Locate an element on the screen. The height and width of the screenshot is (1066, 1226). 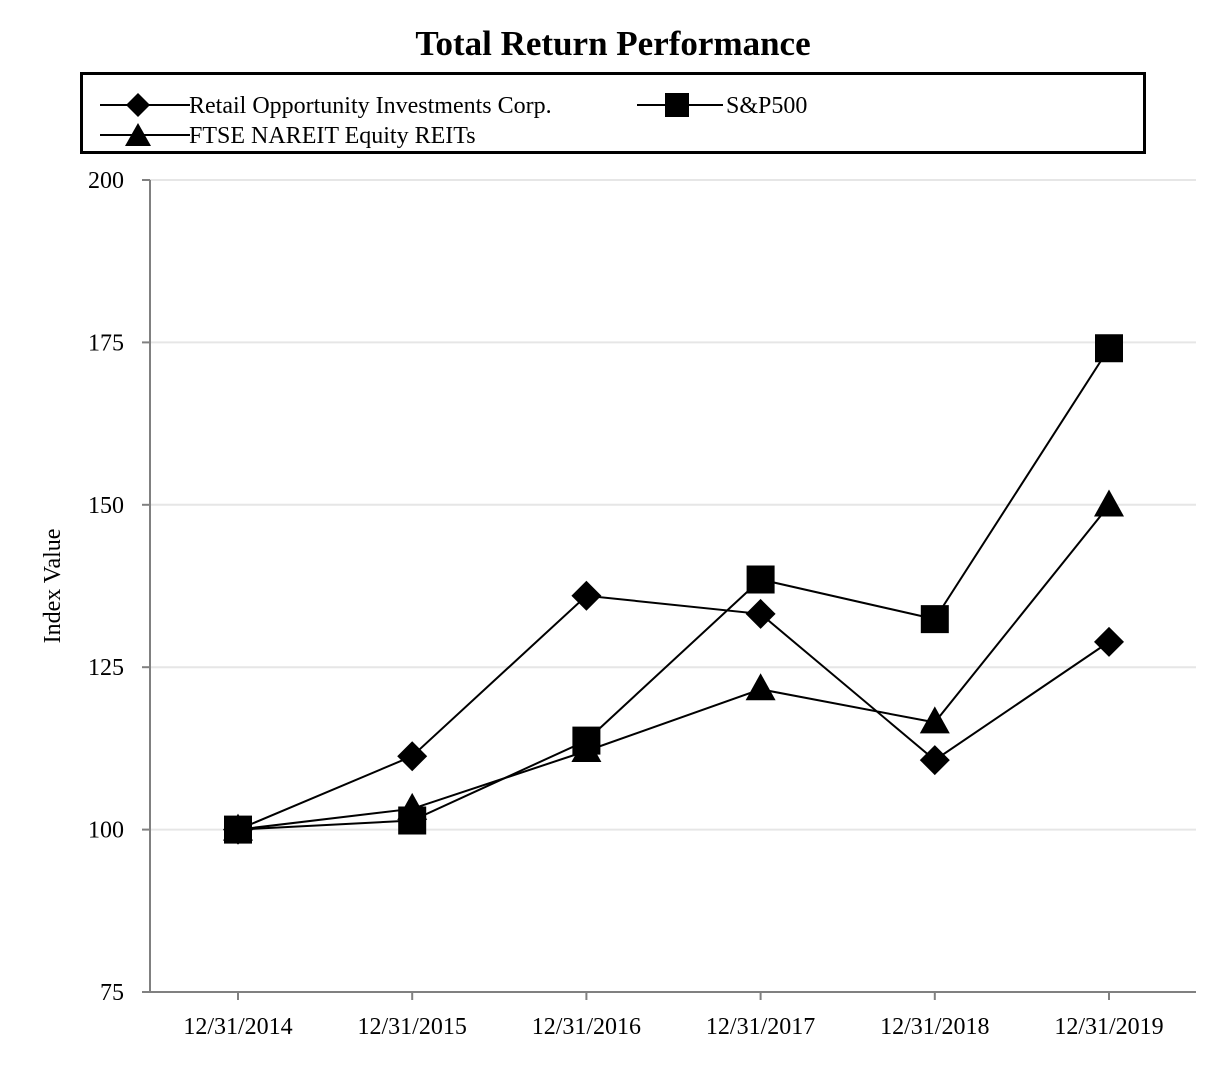
y-tick-label: 200 is located at coordinates (106, 181).